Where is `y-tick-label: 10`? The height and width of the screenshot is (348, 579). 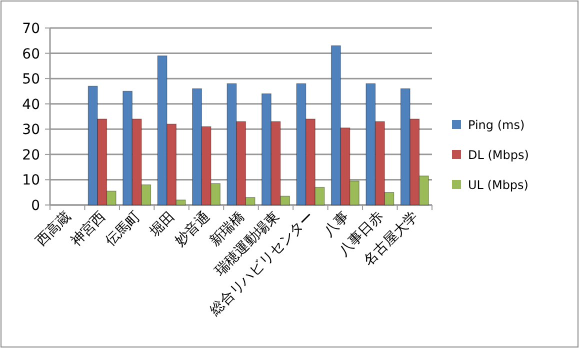
y-tick-label: 10 is located at coordinates (31, 180).